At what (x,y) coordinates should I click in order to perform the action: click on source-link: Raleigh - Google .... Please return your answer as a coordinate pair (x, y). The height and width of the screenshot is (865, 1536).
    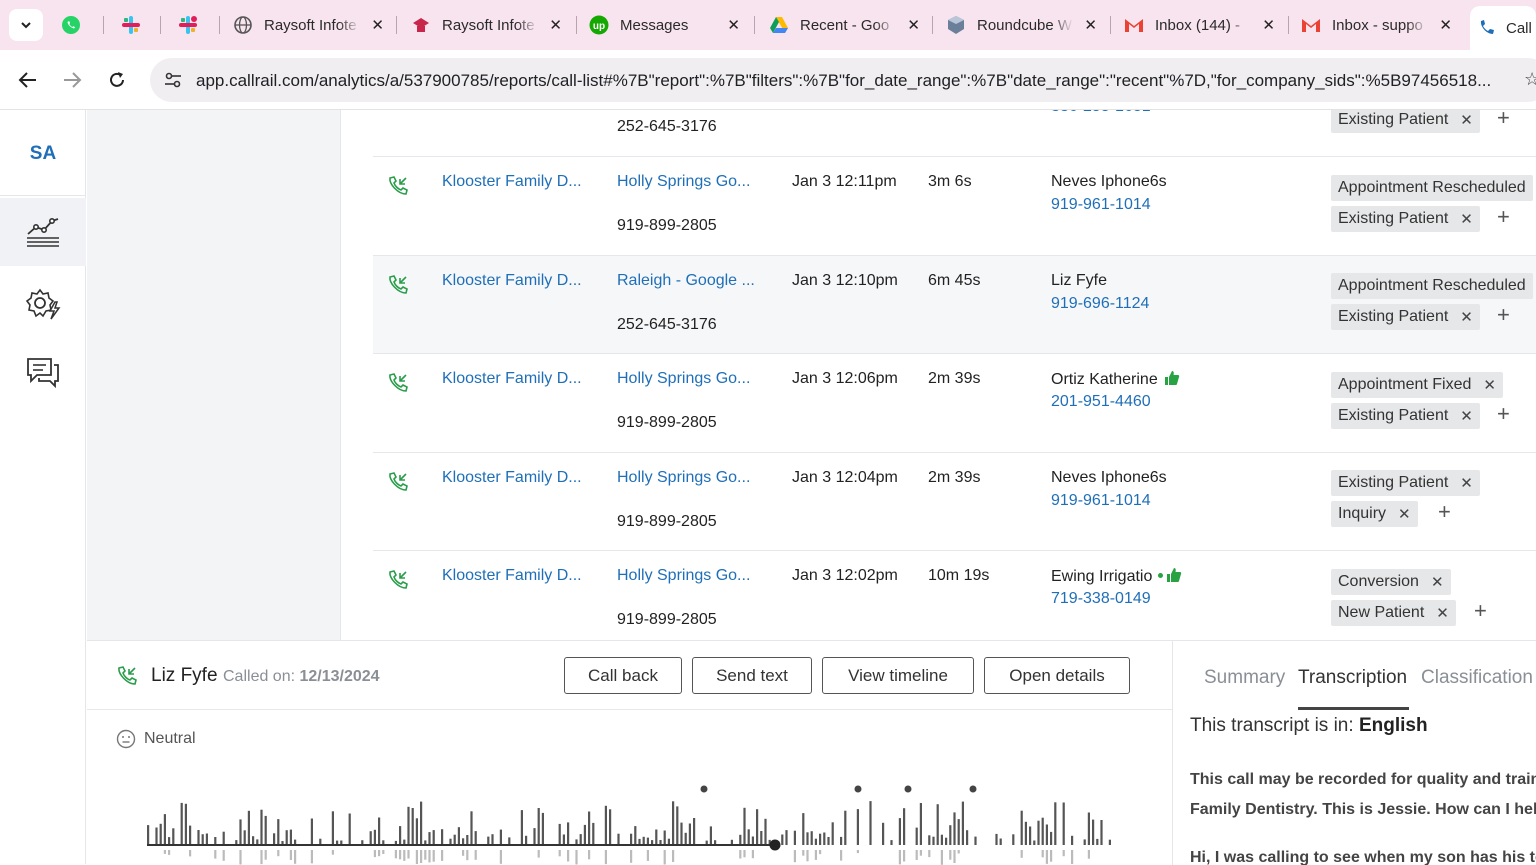
    Looking at the image, I should click on (686, 280).